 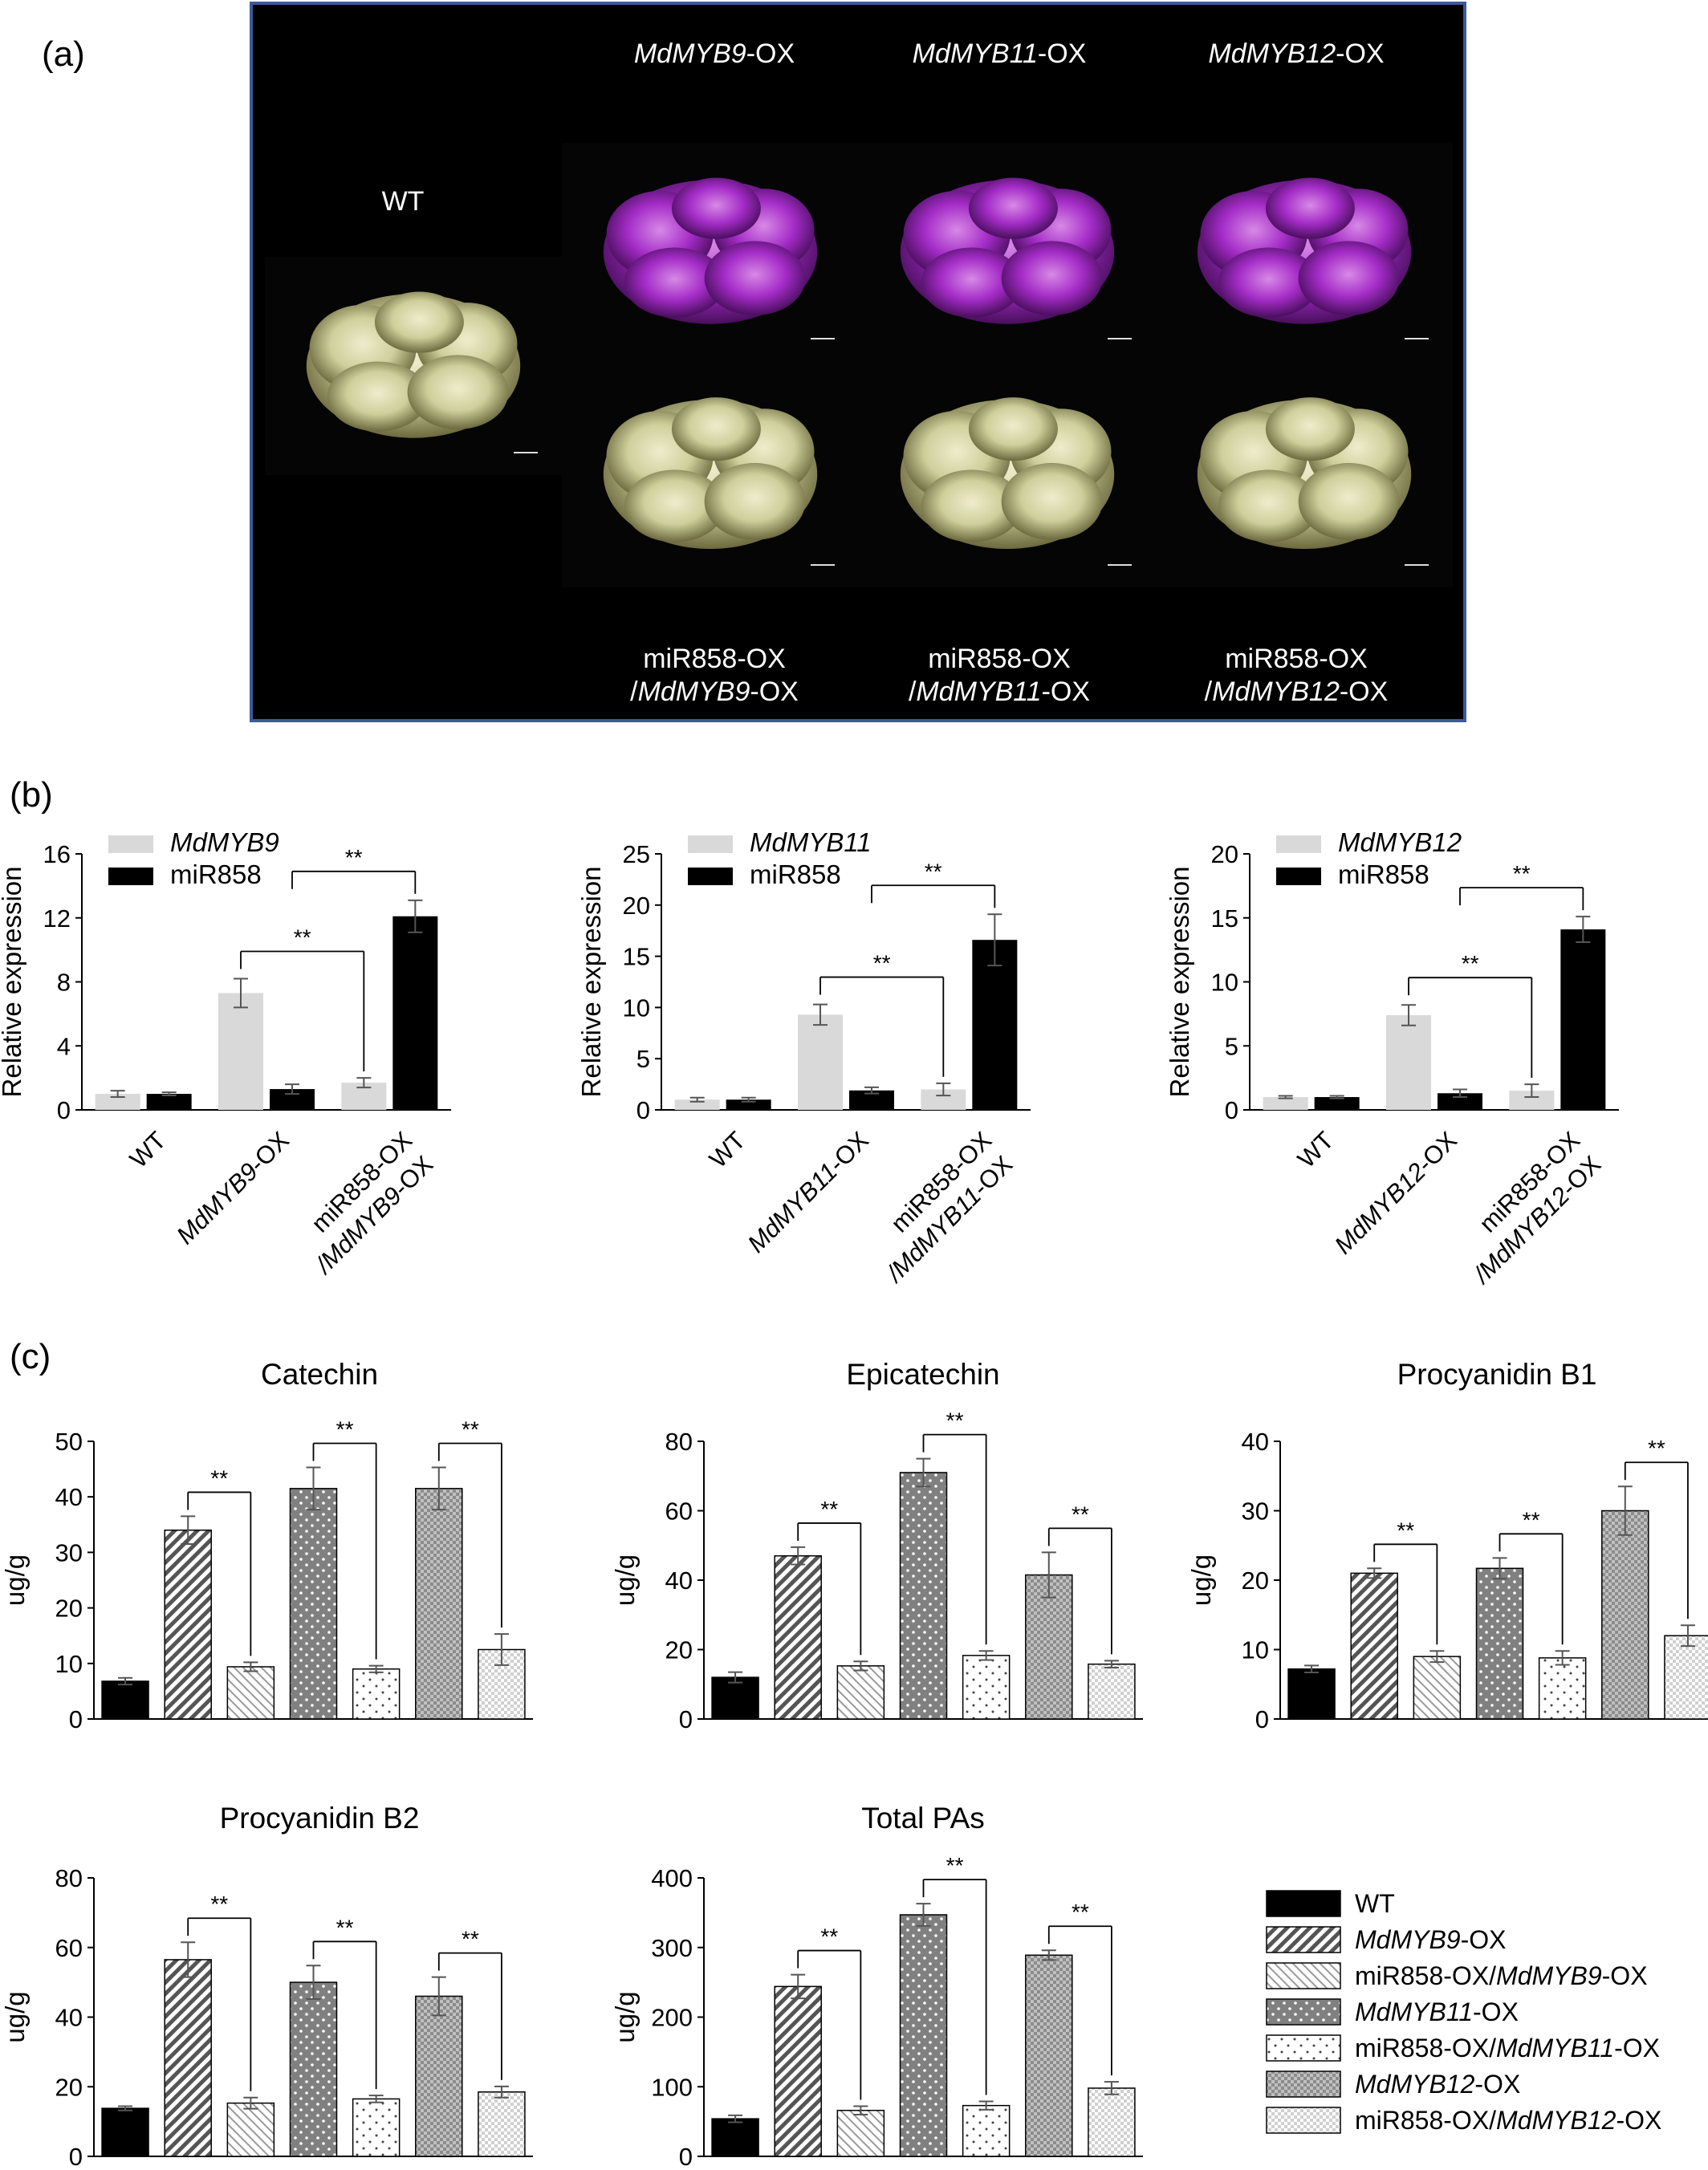 I want to click on photo-column-label: MdMYB9-OX, so click(x=715, y=54).